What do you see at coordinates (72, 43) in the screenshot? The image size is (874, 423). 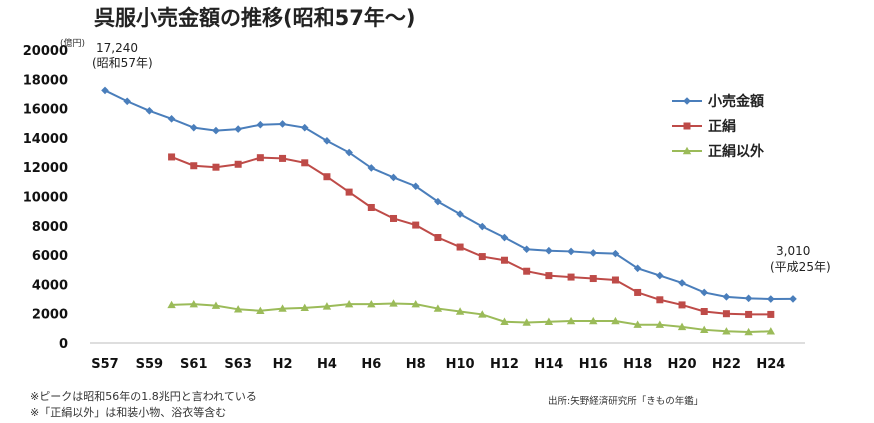 I see `y-axis-unit: (億円)` at bounding box center [72, 43].